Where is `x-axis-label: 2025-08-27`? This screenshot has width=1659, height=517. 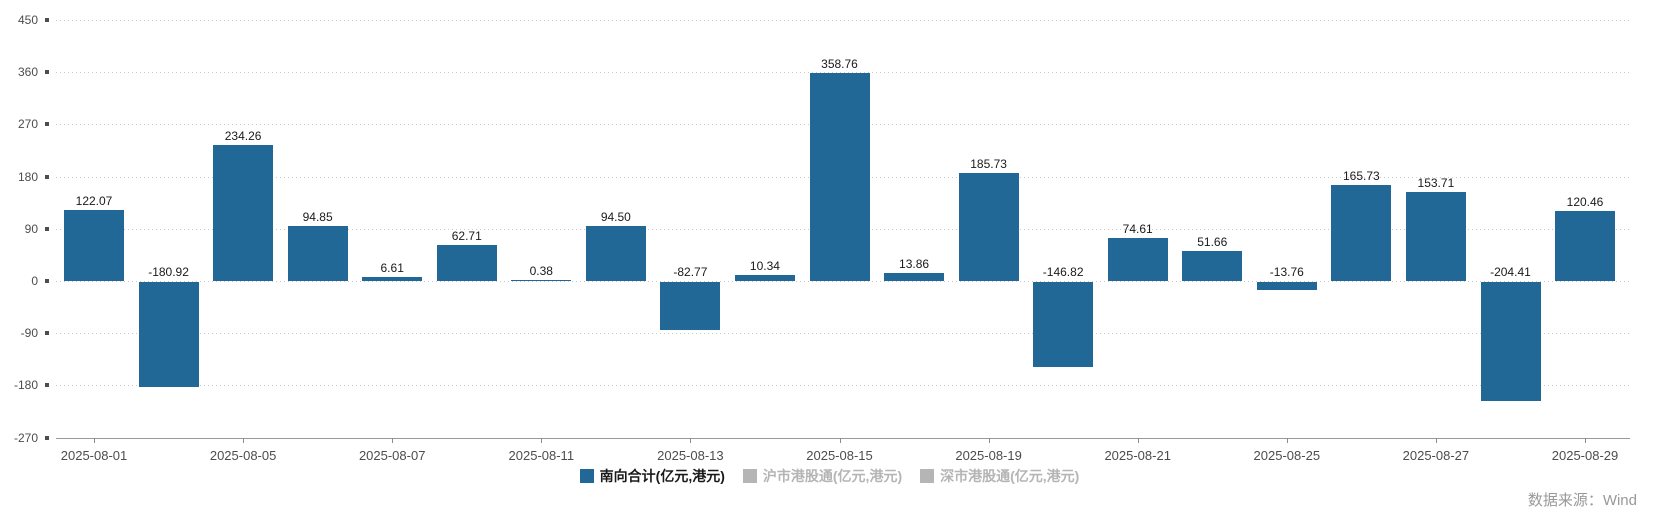 x-axis-label: 2025-08-27 is located at coordinates (1436, 455).